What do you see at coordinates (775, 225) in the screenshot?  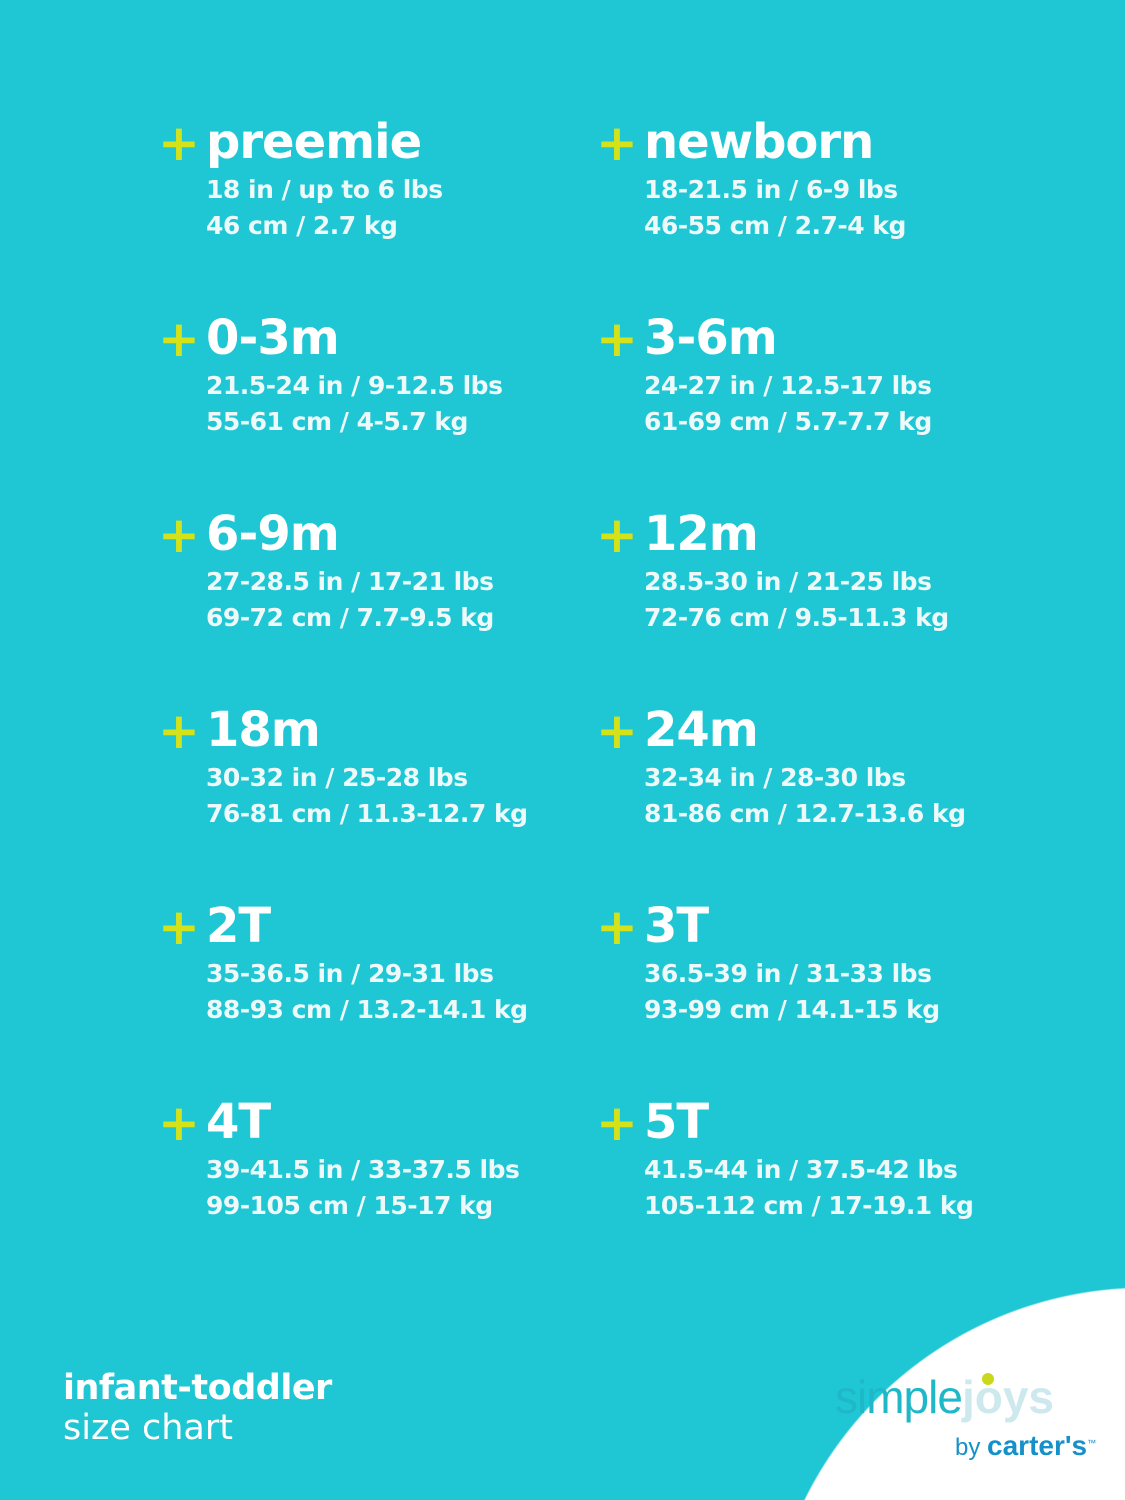 I see `size-metric: 46-55 cm / 2.7-4 kg` at bounding box center [775, 225].